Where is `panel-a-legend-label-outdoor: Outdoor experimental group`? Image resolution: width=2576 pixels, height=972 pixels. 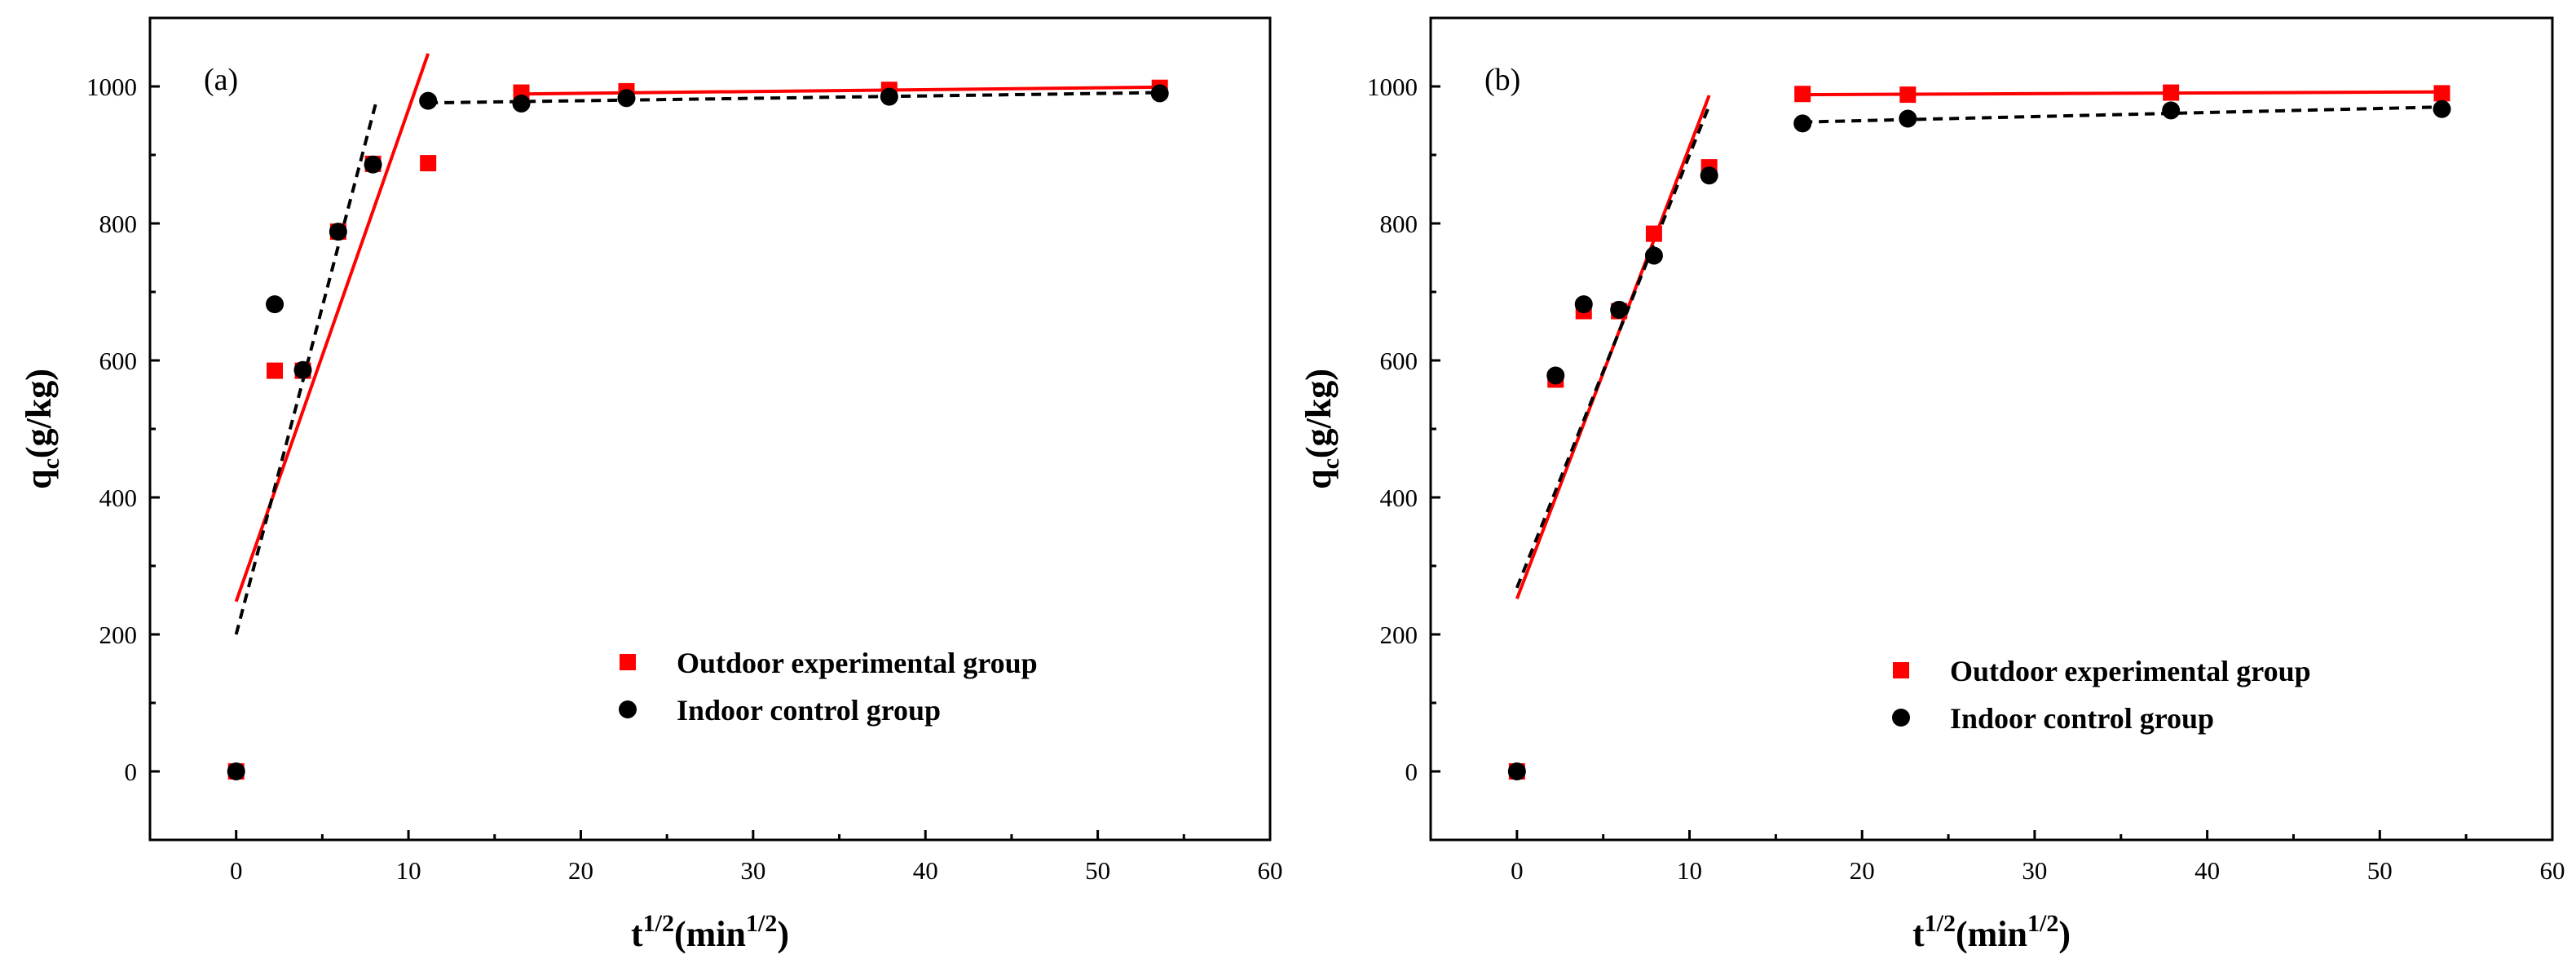 panel-a-legend-label-outdoor: Outdoor experimental group is located at coordinates (857, 663).